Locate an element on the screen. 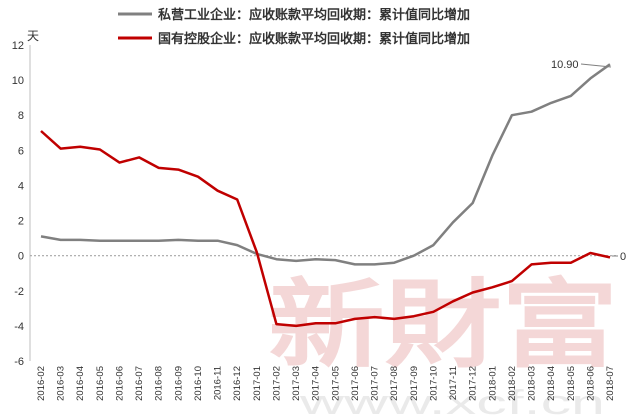  watermark-url: www.xcf.cn is located at coordinates (451, 400).